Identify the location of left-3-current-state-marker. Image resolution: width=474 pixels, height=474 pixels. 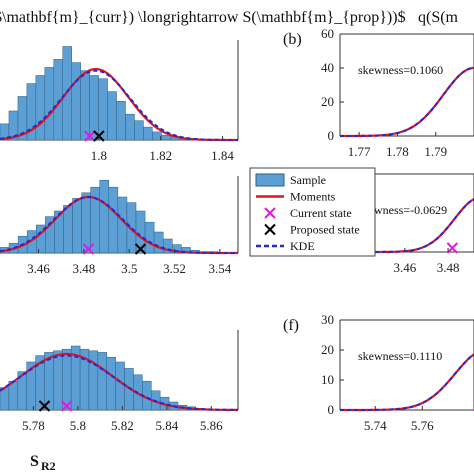
(67, 406).